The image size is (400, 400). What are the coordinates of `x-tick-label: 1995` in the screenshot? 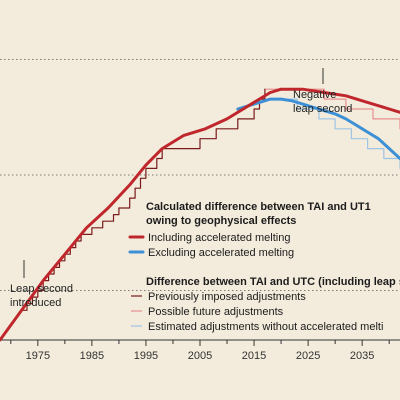 It's located at (146, 356).